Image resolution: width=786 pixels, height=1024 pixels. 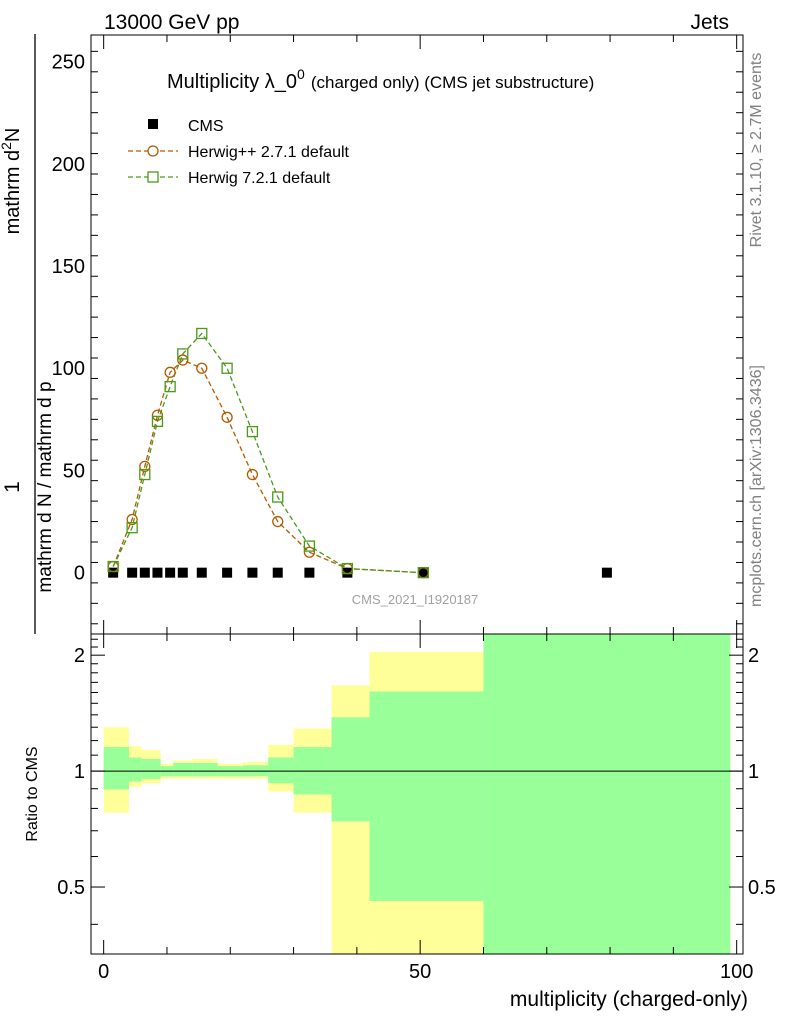 What do you see at coordinates (736, 972) in the screenshot?
I see `x-tick-label: 100` at bounding box center [736, 972].